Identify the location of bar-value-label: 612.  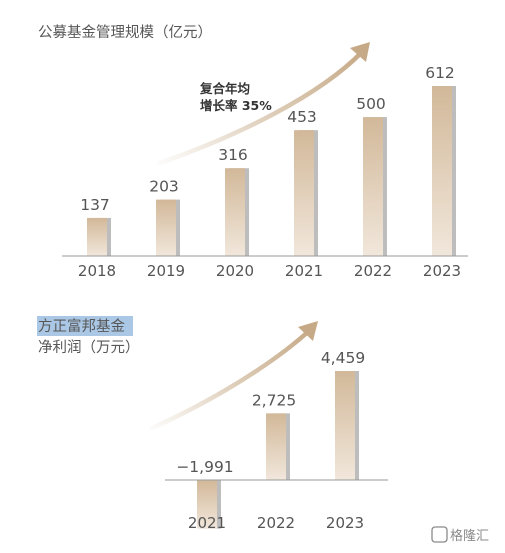
(440, 73).